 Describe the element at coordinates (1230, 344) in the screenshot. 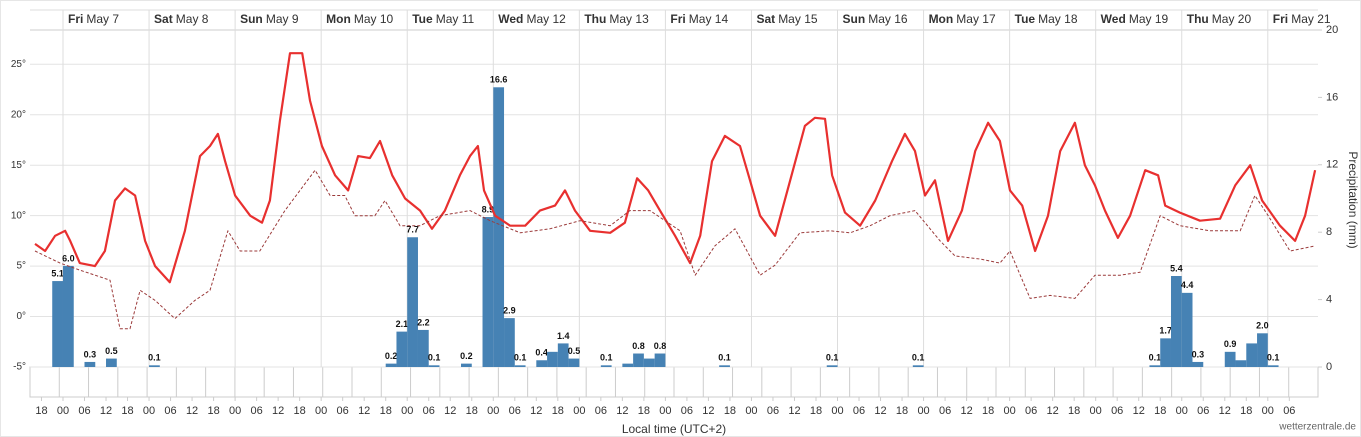

I see `bar-value-label: 0.9` at that location.